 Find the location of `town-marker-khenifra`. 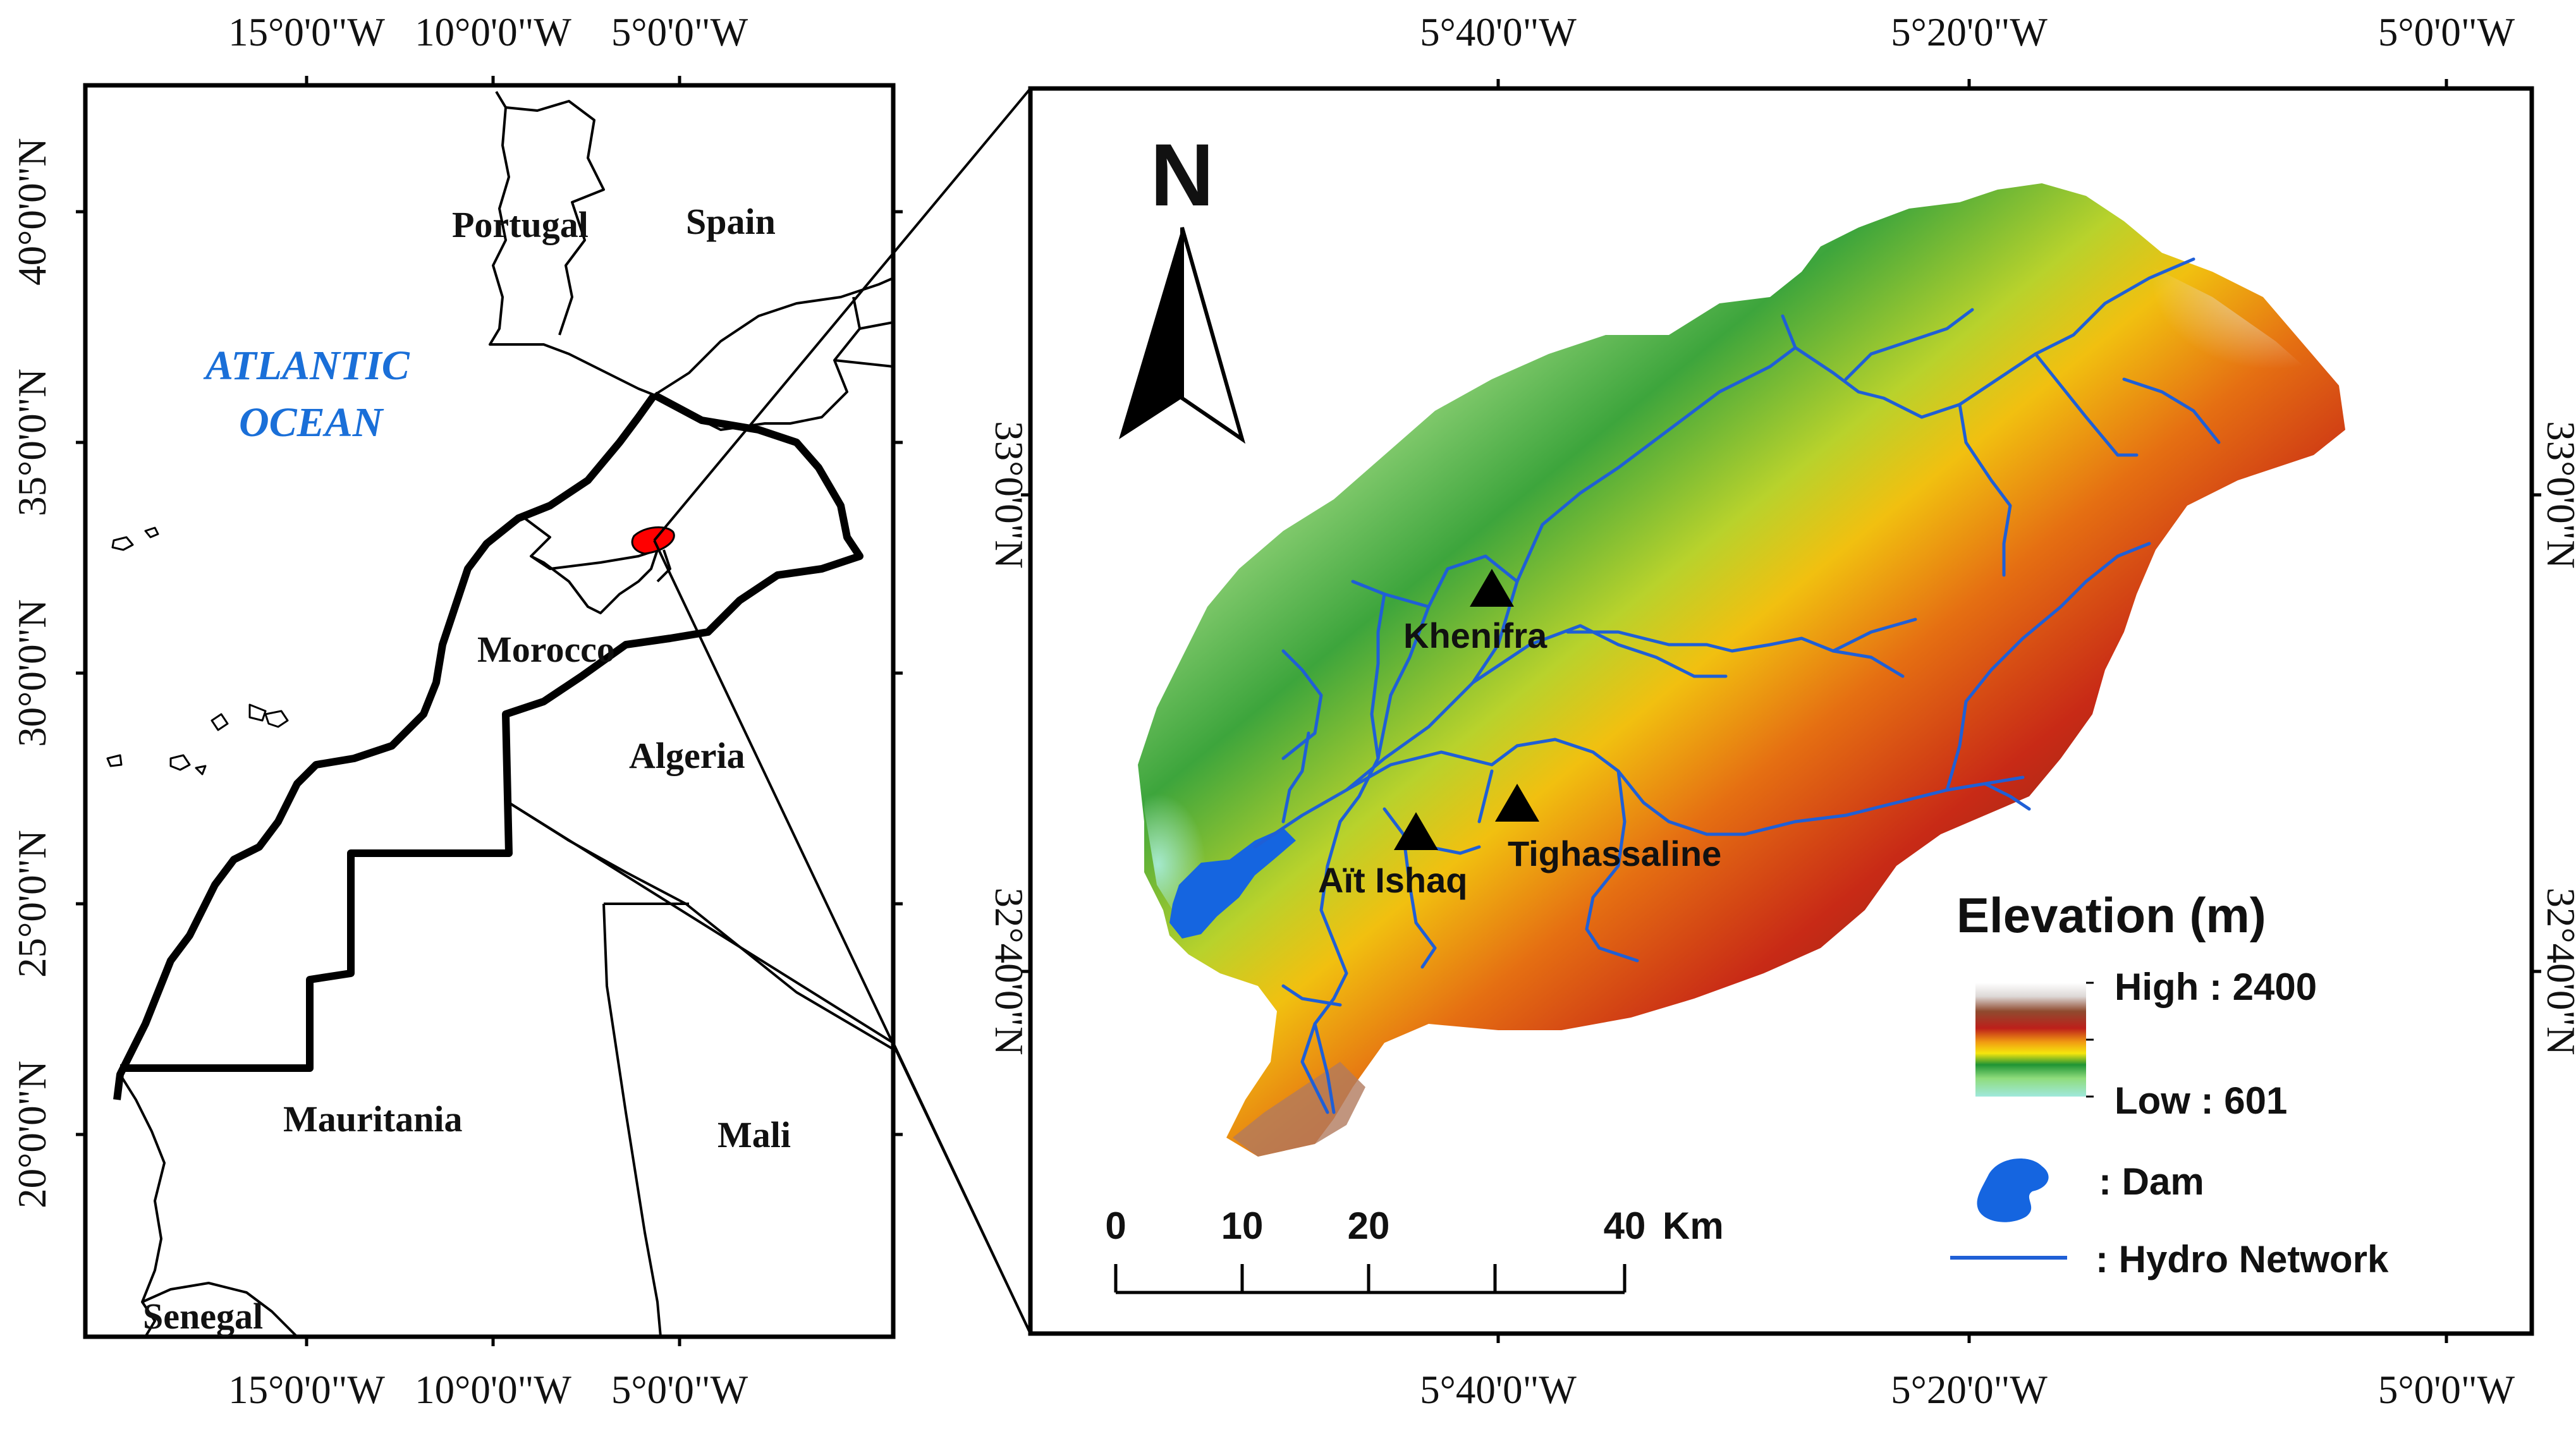

town-marker-khenifra is located at coordinates (1492, 588).